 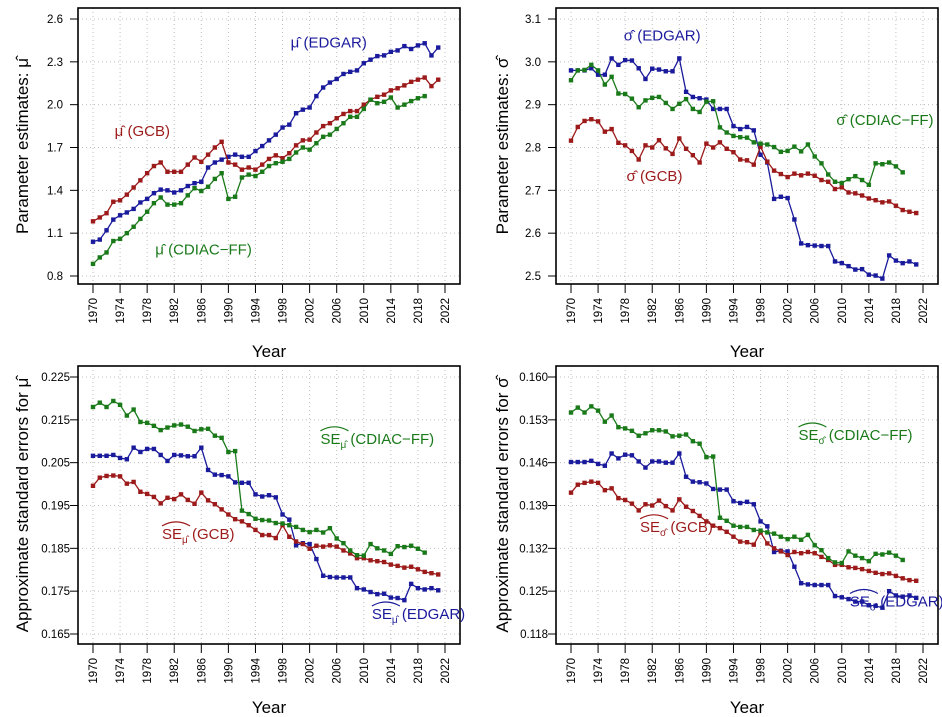 What do you see at coordinates (630, 35) in the screenshot?
I see `annotation-symbol: σ̂` at bounding box center [630, 35].